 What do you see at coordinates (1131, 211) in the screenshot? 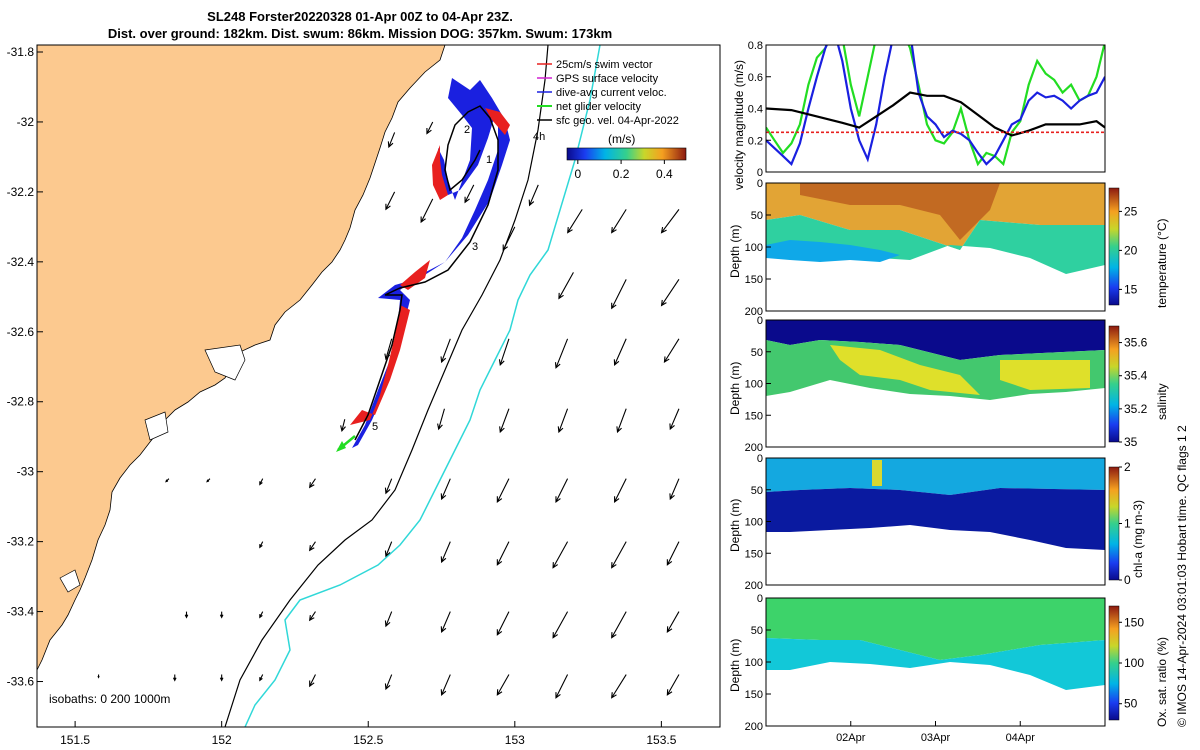
I see `colorbar-tick-label: 25` at bounding box center [1131, 211].